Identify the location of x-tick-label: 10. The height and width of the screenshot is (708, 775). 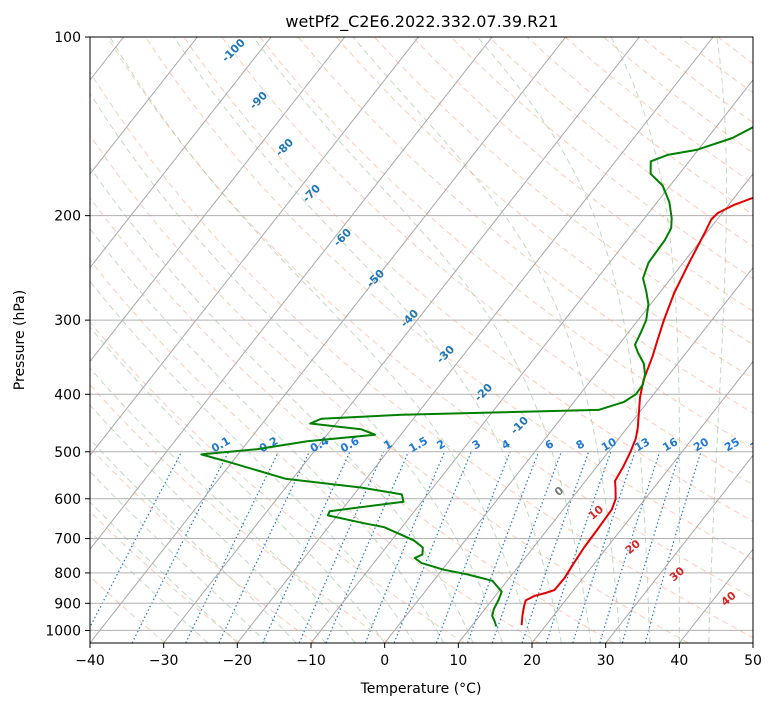
(458, 661).